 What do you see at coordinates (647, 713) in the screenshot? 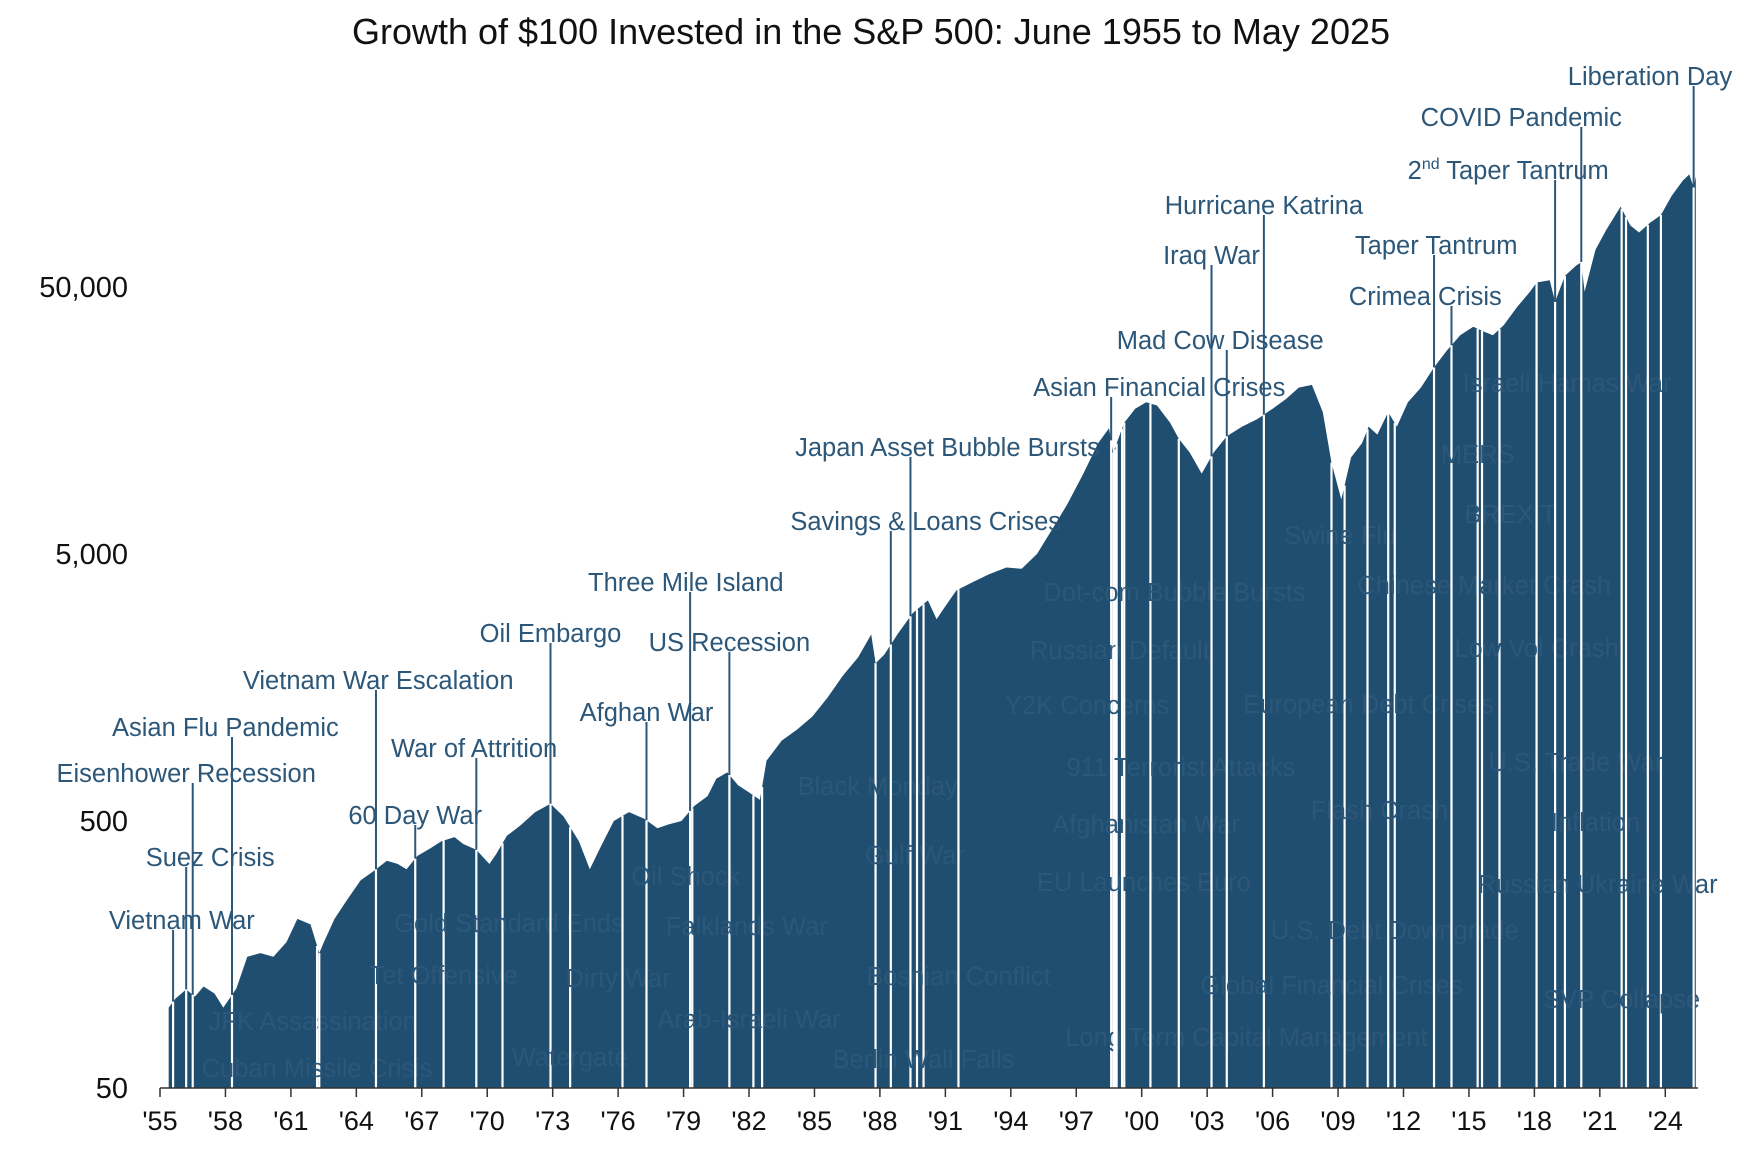
I see `event-label: Afghan War` at bounding box center [647, 713].